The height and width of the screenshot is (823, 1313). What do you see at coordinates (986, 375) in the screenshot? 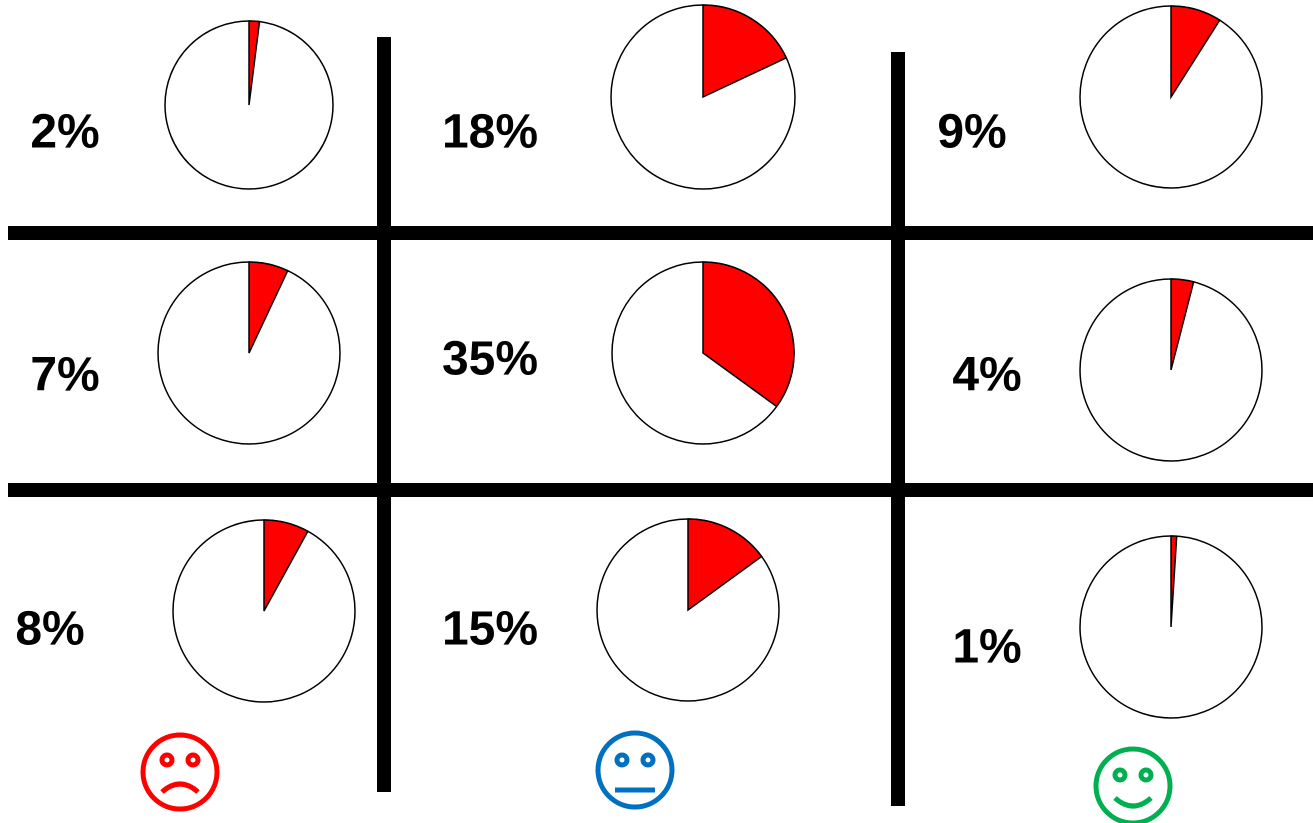
I see `value-label: 4%` at bounding box center [986, 375].